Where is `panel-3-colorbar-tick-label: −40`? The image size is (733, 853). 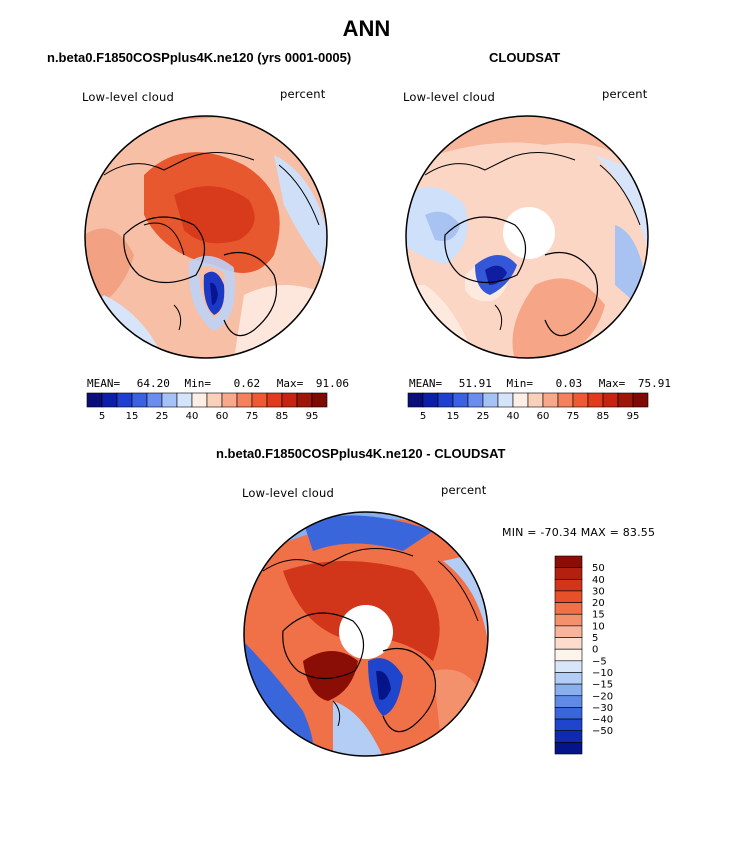
panel-3-colorbar-tick-label: −40 is located at coordinates (602, 720).